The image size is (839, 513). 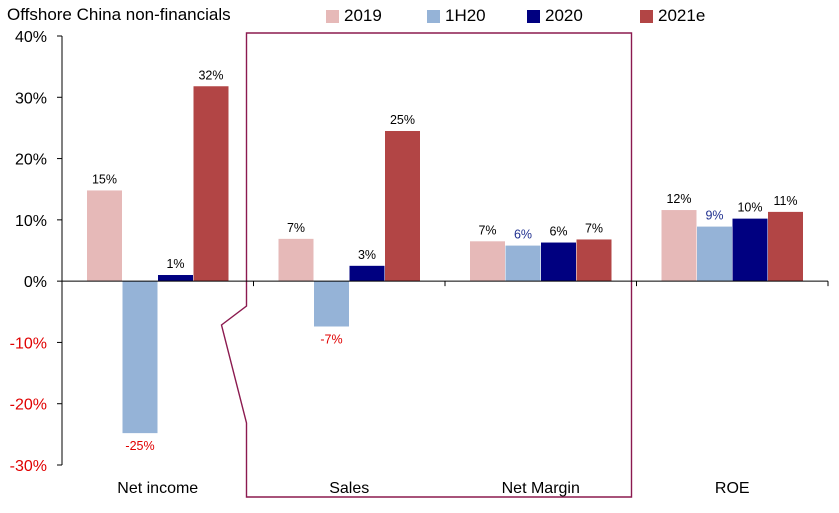 I want to click on bar-2020-net-income, so click(x=175, y=278).